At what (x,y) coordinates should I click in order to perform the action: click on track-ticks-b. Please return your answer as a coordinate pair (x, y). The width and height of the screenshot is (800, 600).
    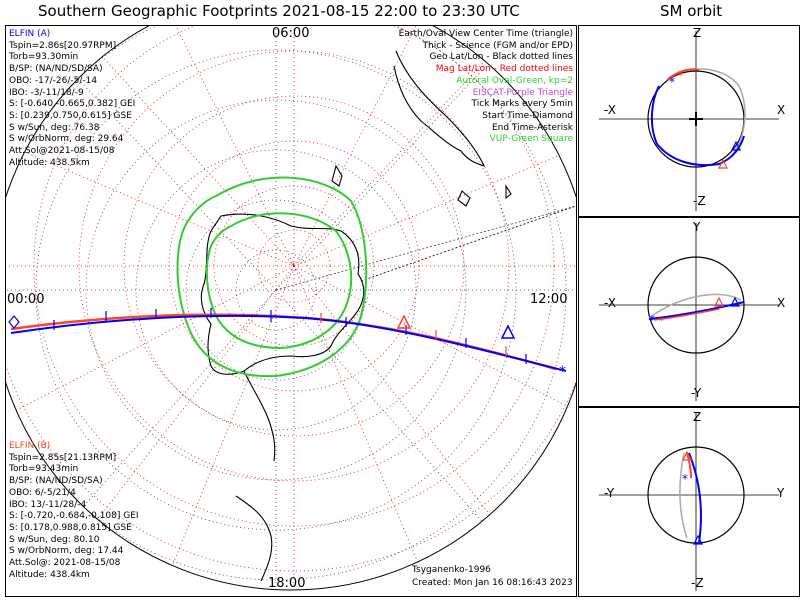
    Looking at the image, I should click on (413, 334).